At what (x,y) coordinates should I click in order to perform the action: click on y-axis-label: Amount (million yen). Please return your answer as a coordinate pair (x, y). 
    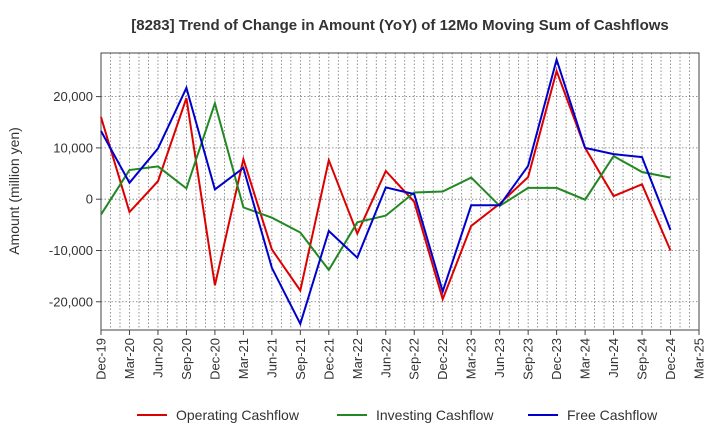
    Looking at the image, I should click on (14, 191).